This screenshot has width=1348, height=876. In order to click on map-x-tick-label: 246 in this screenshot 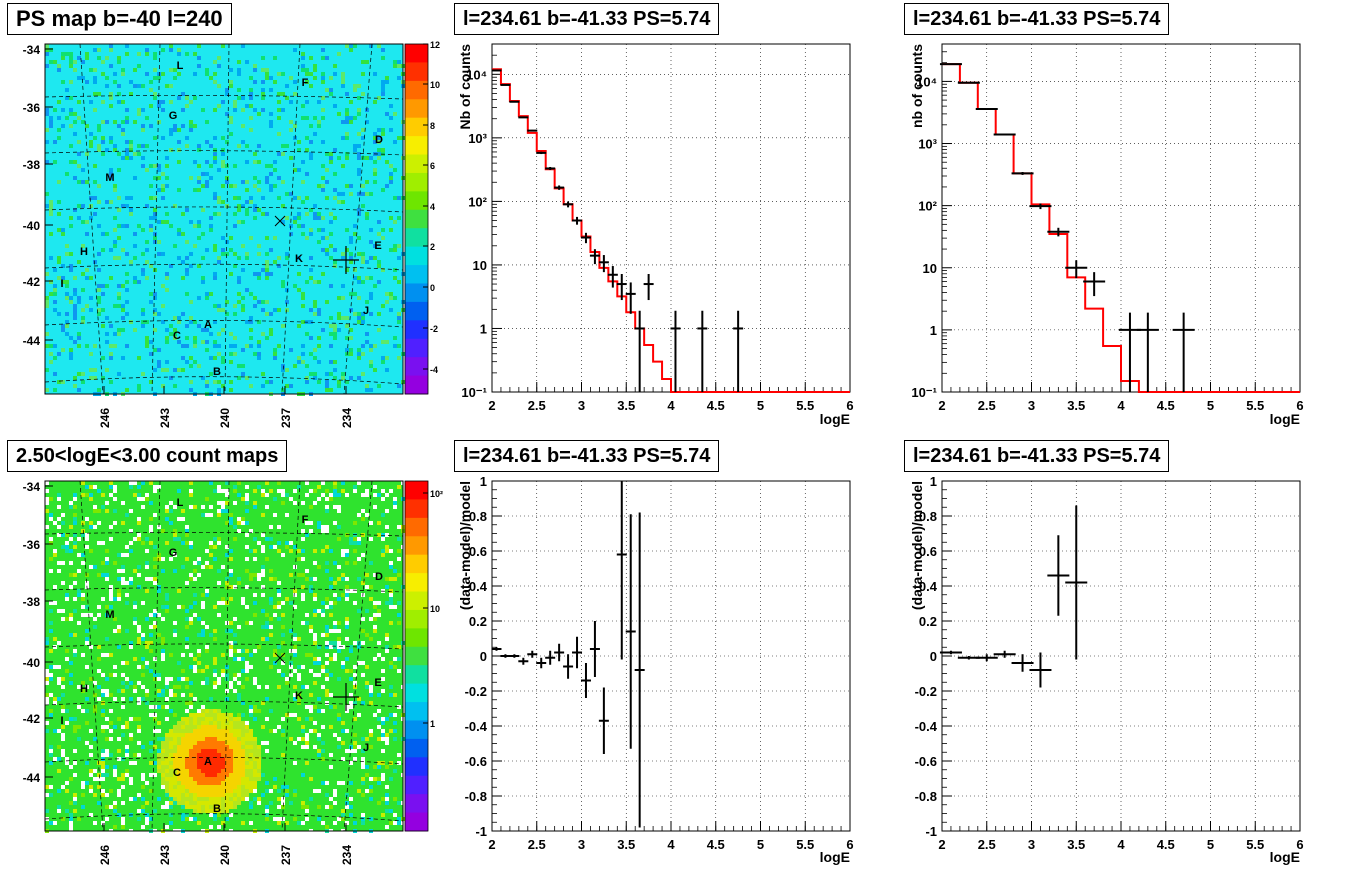, I will do `click(105, 855)`.